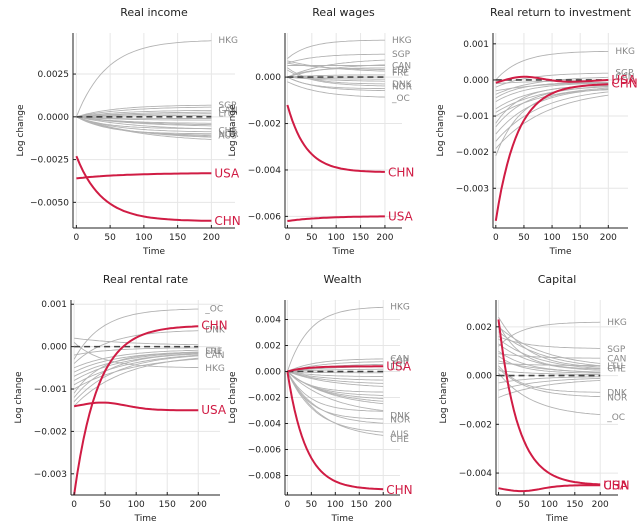 The width and height of the screenshot is (638, 525). What do you see at coordinates (50, 390) in the screenshot?
I see `y-tick-label: −0.001` at bounding box center [50, 390].